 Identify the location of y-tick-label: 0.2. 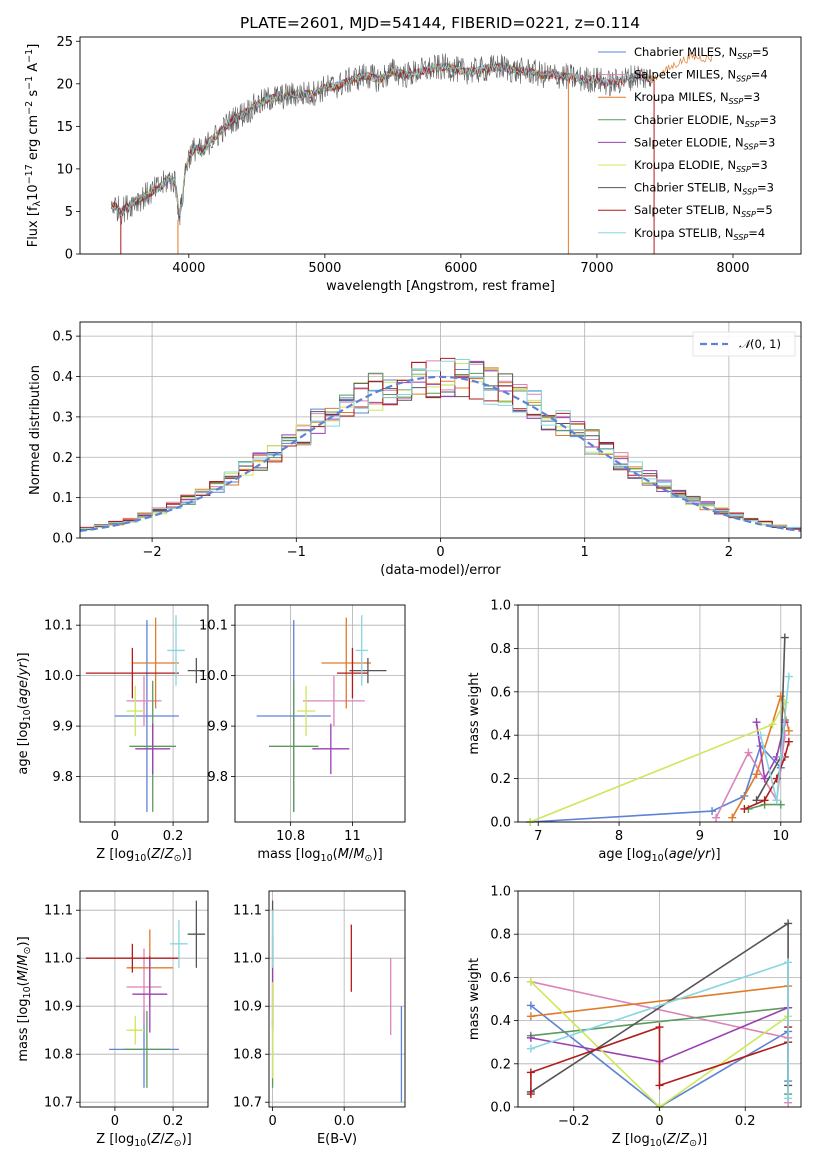
(500, 779).